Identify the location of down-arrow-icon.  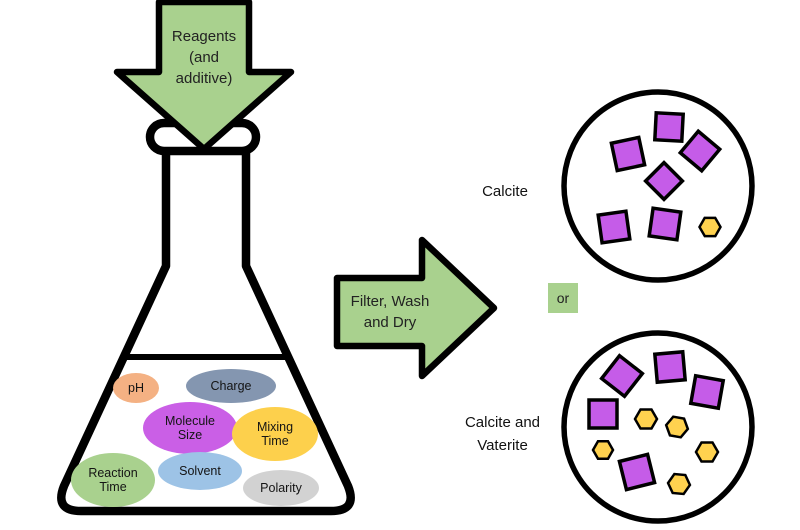
(204, 76).